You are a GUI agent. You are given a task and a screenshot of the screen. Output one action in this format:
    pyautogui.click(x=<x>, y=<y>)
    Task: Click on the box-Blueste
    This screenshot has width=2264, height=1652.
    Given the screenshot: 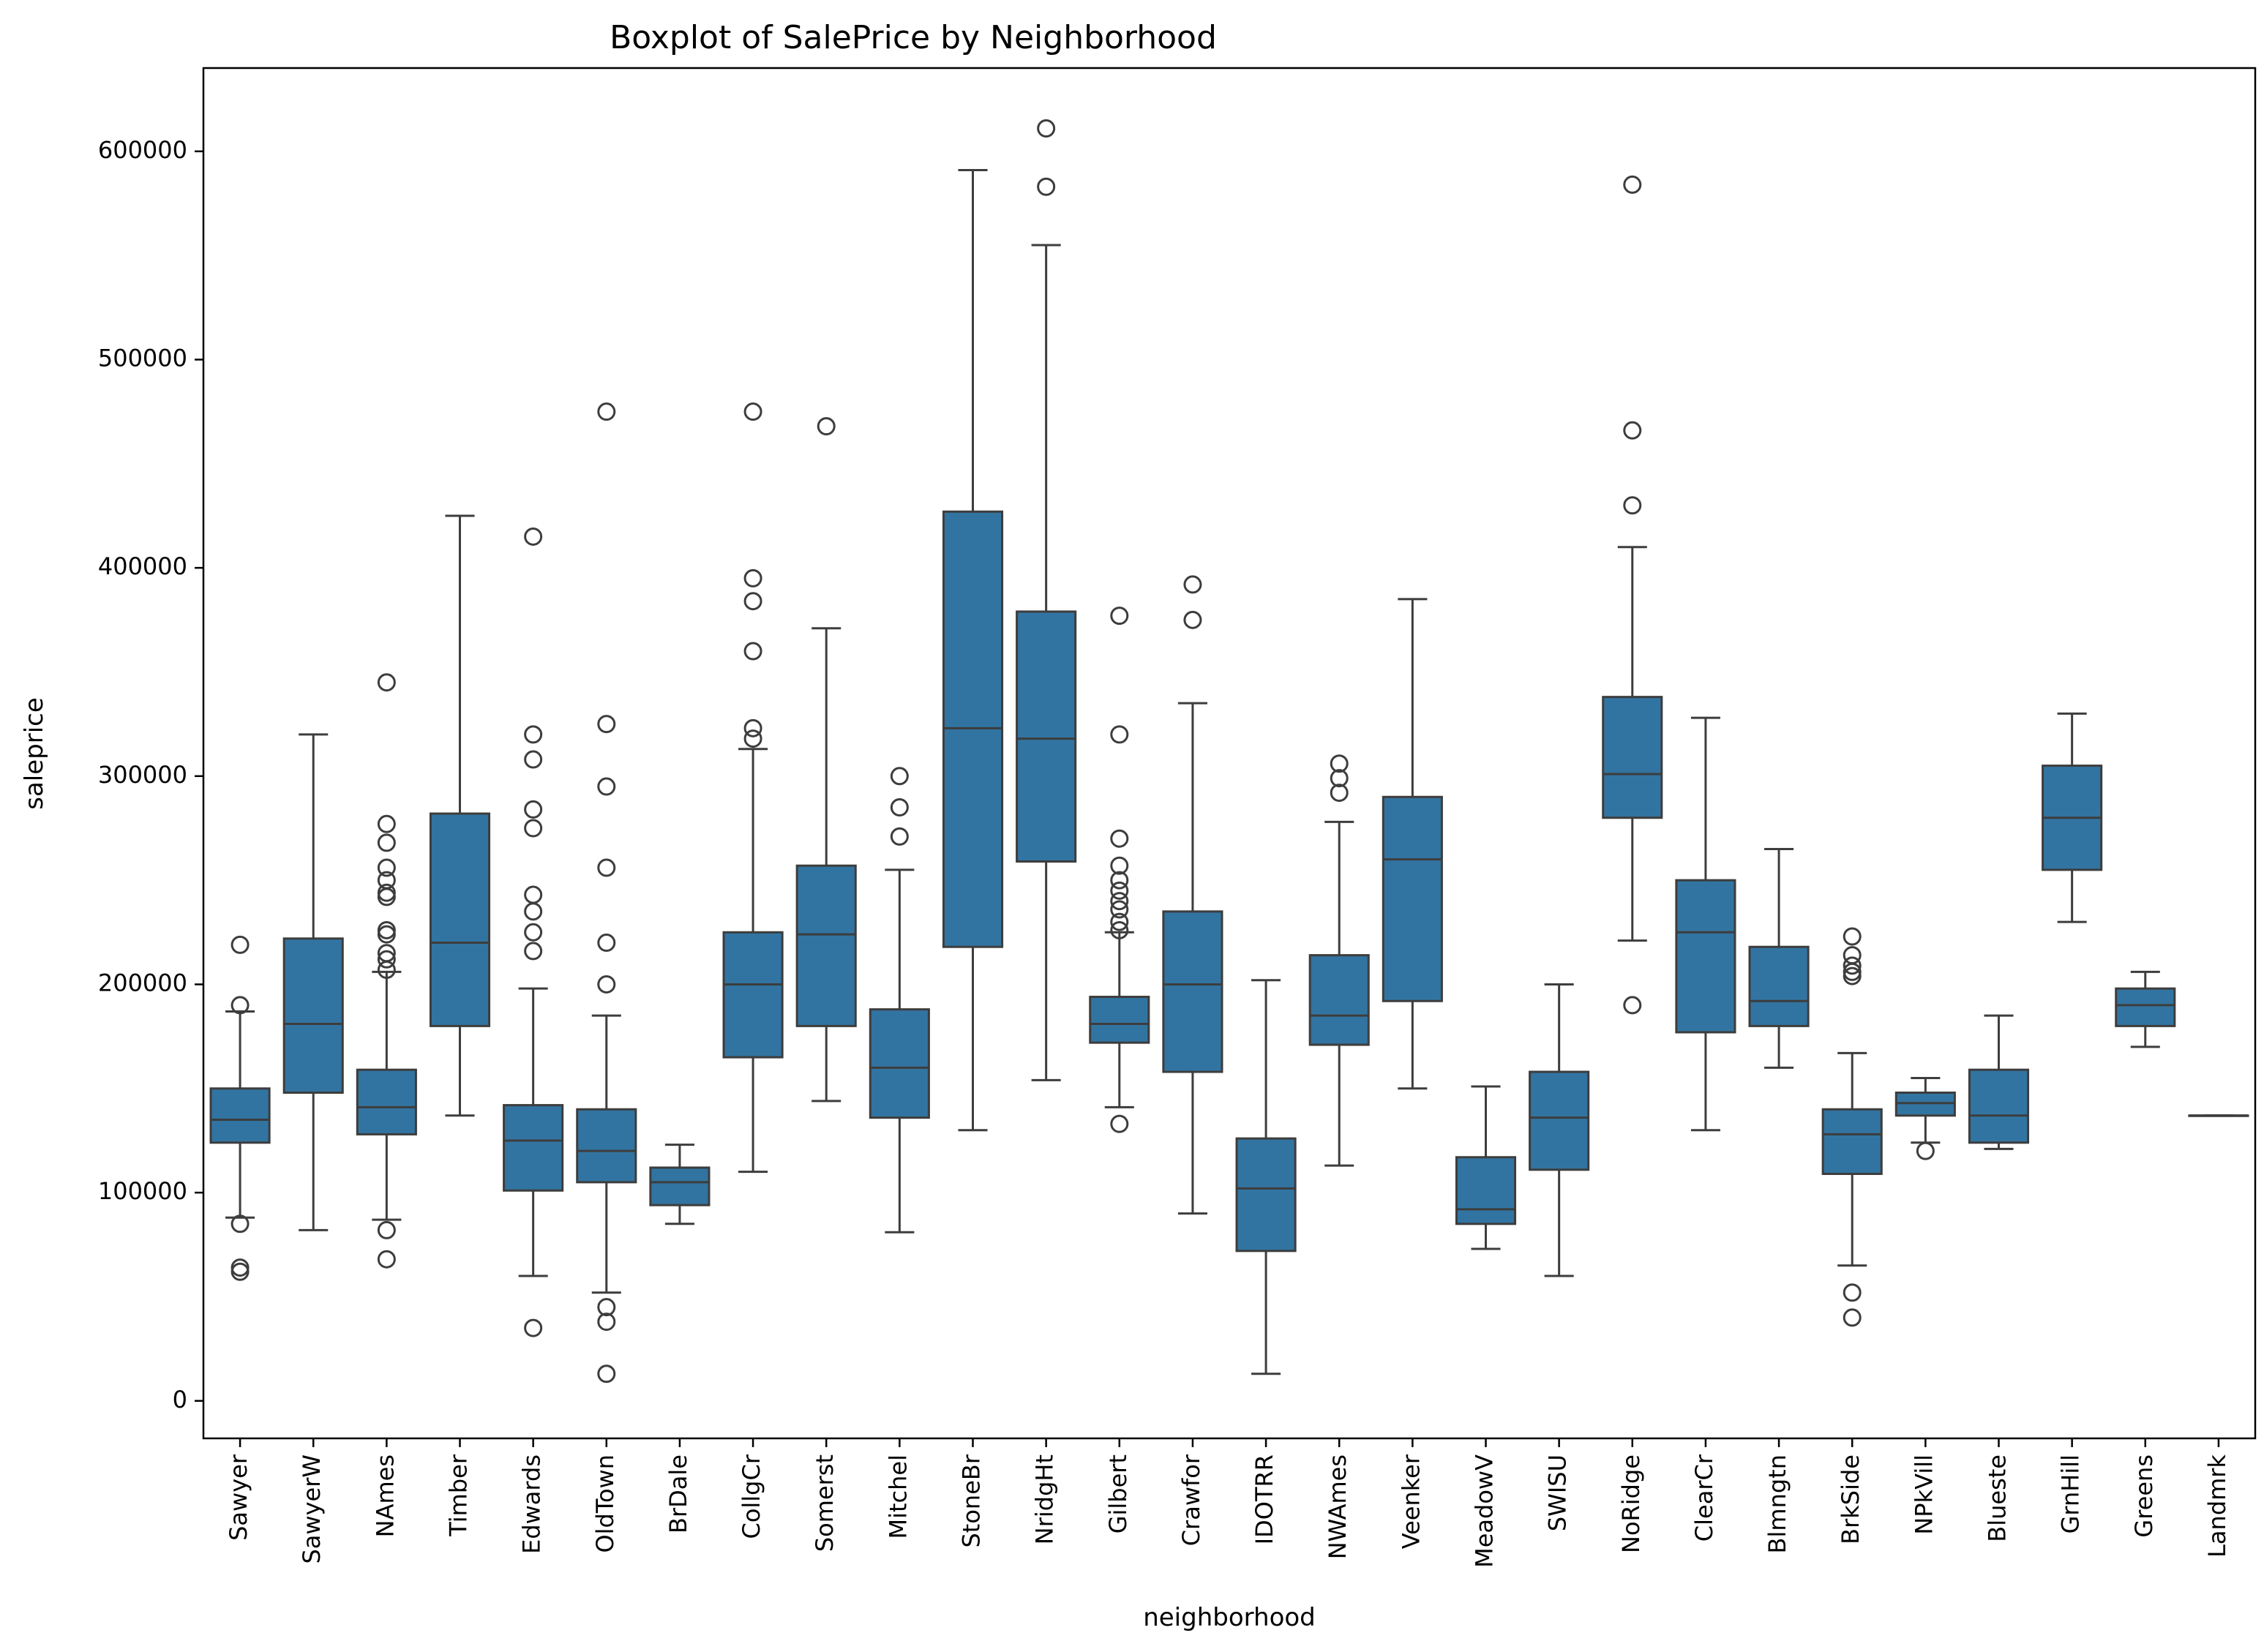 What is the action you would take?
    pyautogui.click(x=1999, y=1082)
    